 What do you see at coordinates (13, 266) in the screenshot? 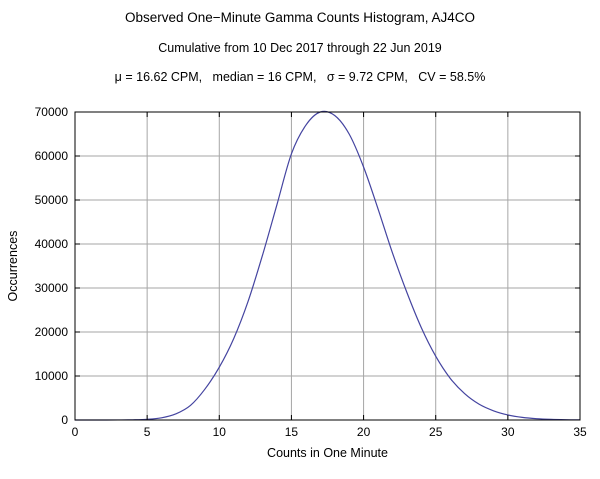
I see `y-axis-label: Occurrences` at bounding box center [13, 266].